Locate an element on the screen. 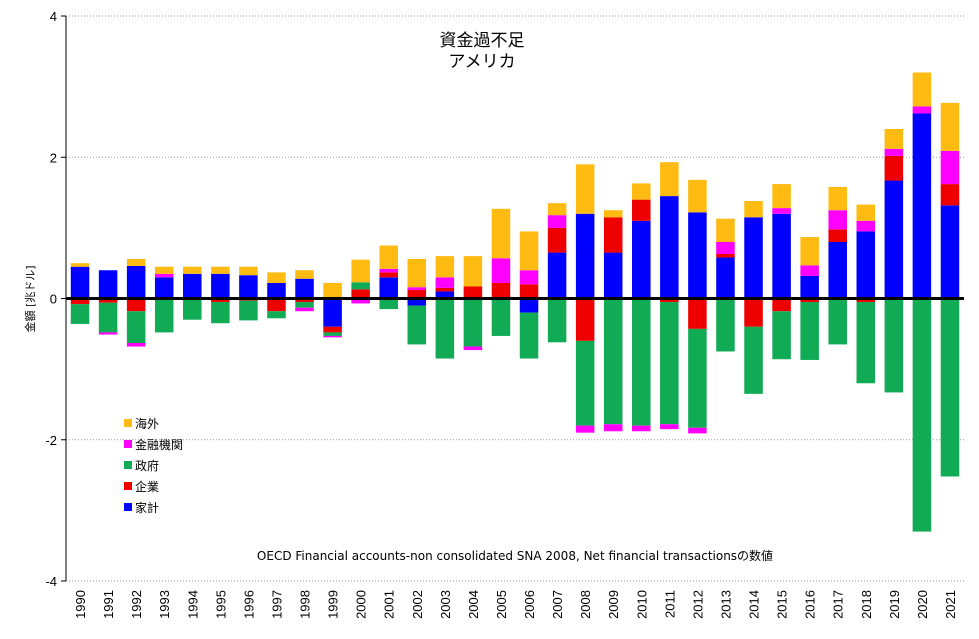 The height and width of the screenshot is (639, 979). bar-segment-1992-金融機関 is located at coordinates (136, 344).